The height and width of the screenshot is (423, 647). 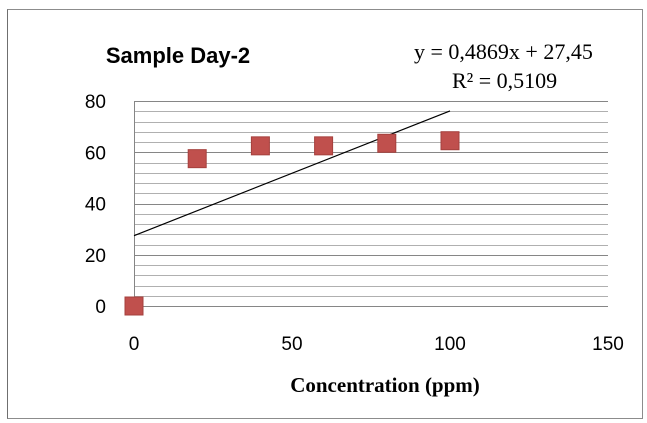 I want to click on y-tick-label: 20, so click(x=95, y=256).